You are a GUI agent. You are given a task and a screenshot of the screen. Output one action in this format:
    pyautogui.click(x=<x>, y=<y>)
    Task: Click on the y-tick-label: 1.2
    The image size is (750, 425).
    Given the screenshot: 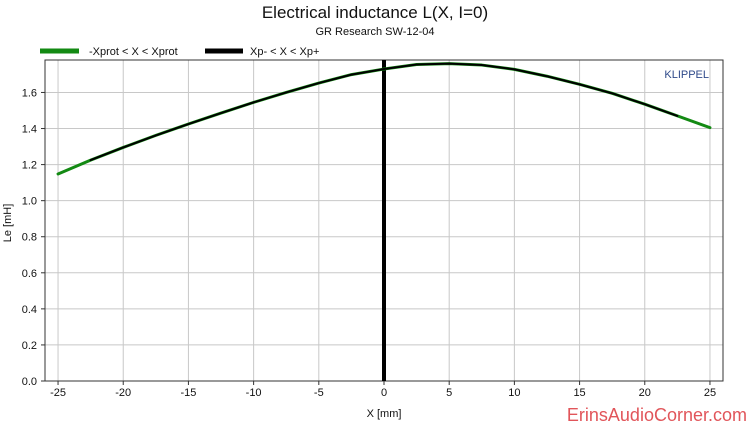 What is the action you would take?
    pyautogui.click(x=29, y=166)
    